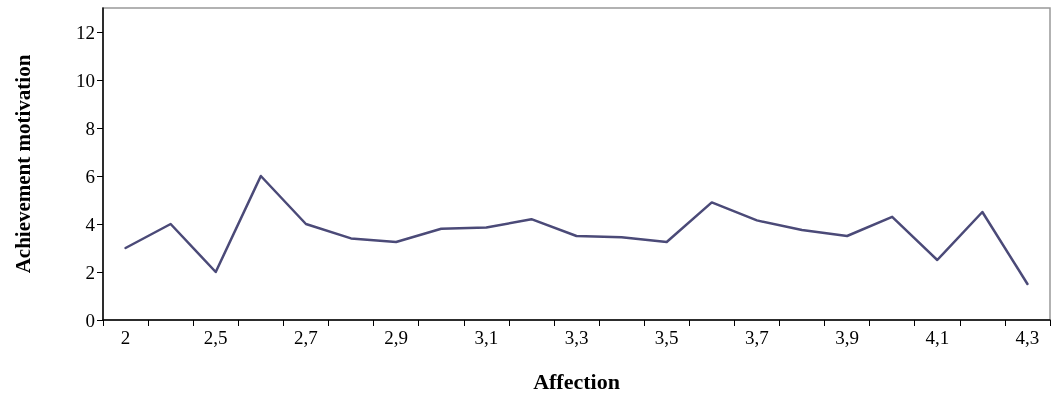  I want to click on x-tick-label: 3,5, so click(666, 337).